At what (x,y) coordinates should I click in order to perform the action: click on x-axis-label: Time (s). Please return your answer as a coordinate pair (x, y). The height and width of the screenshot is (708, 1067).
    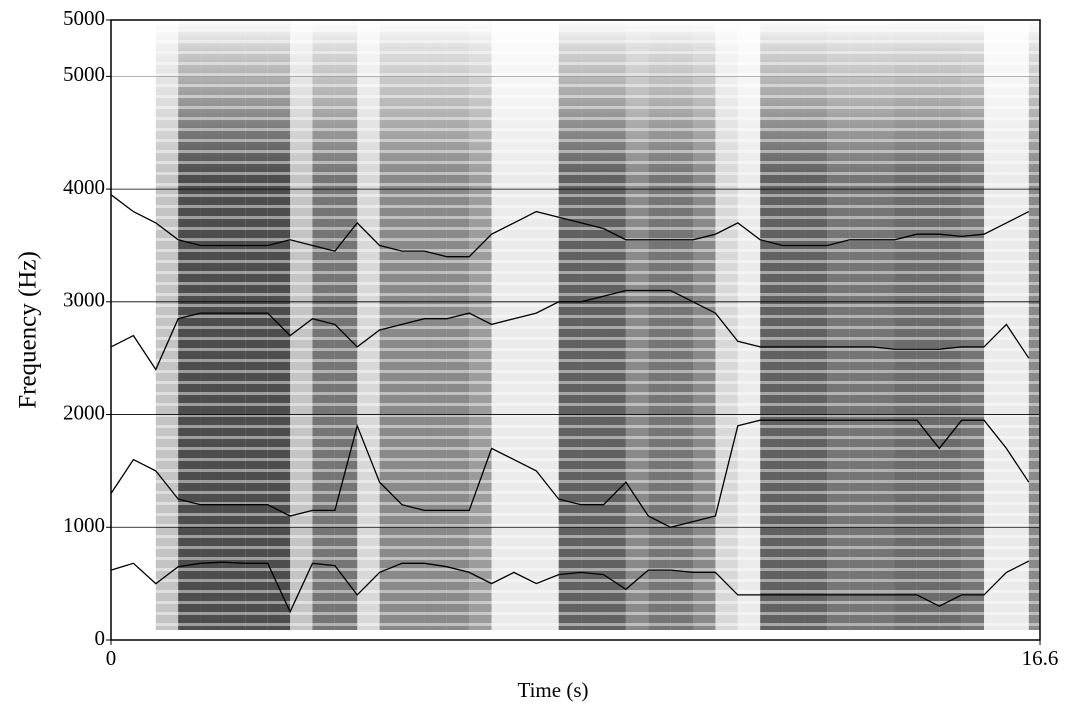
    Looking at the image, I should click on (553, 690).